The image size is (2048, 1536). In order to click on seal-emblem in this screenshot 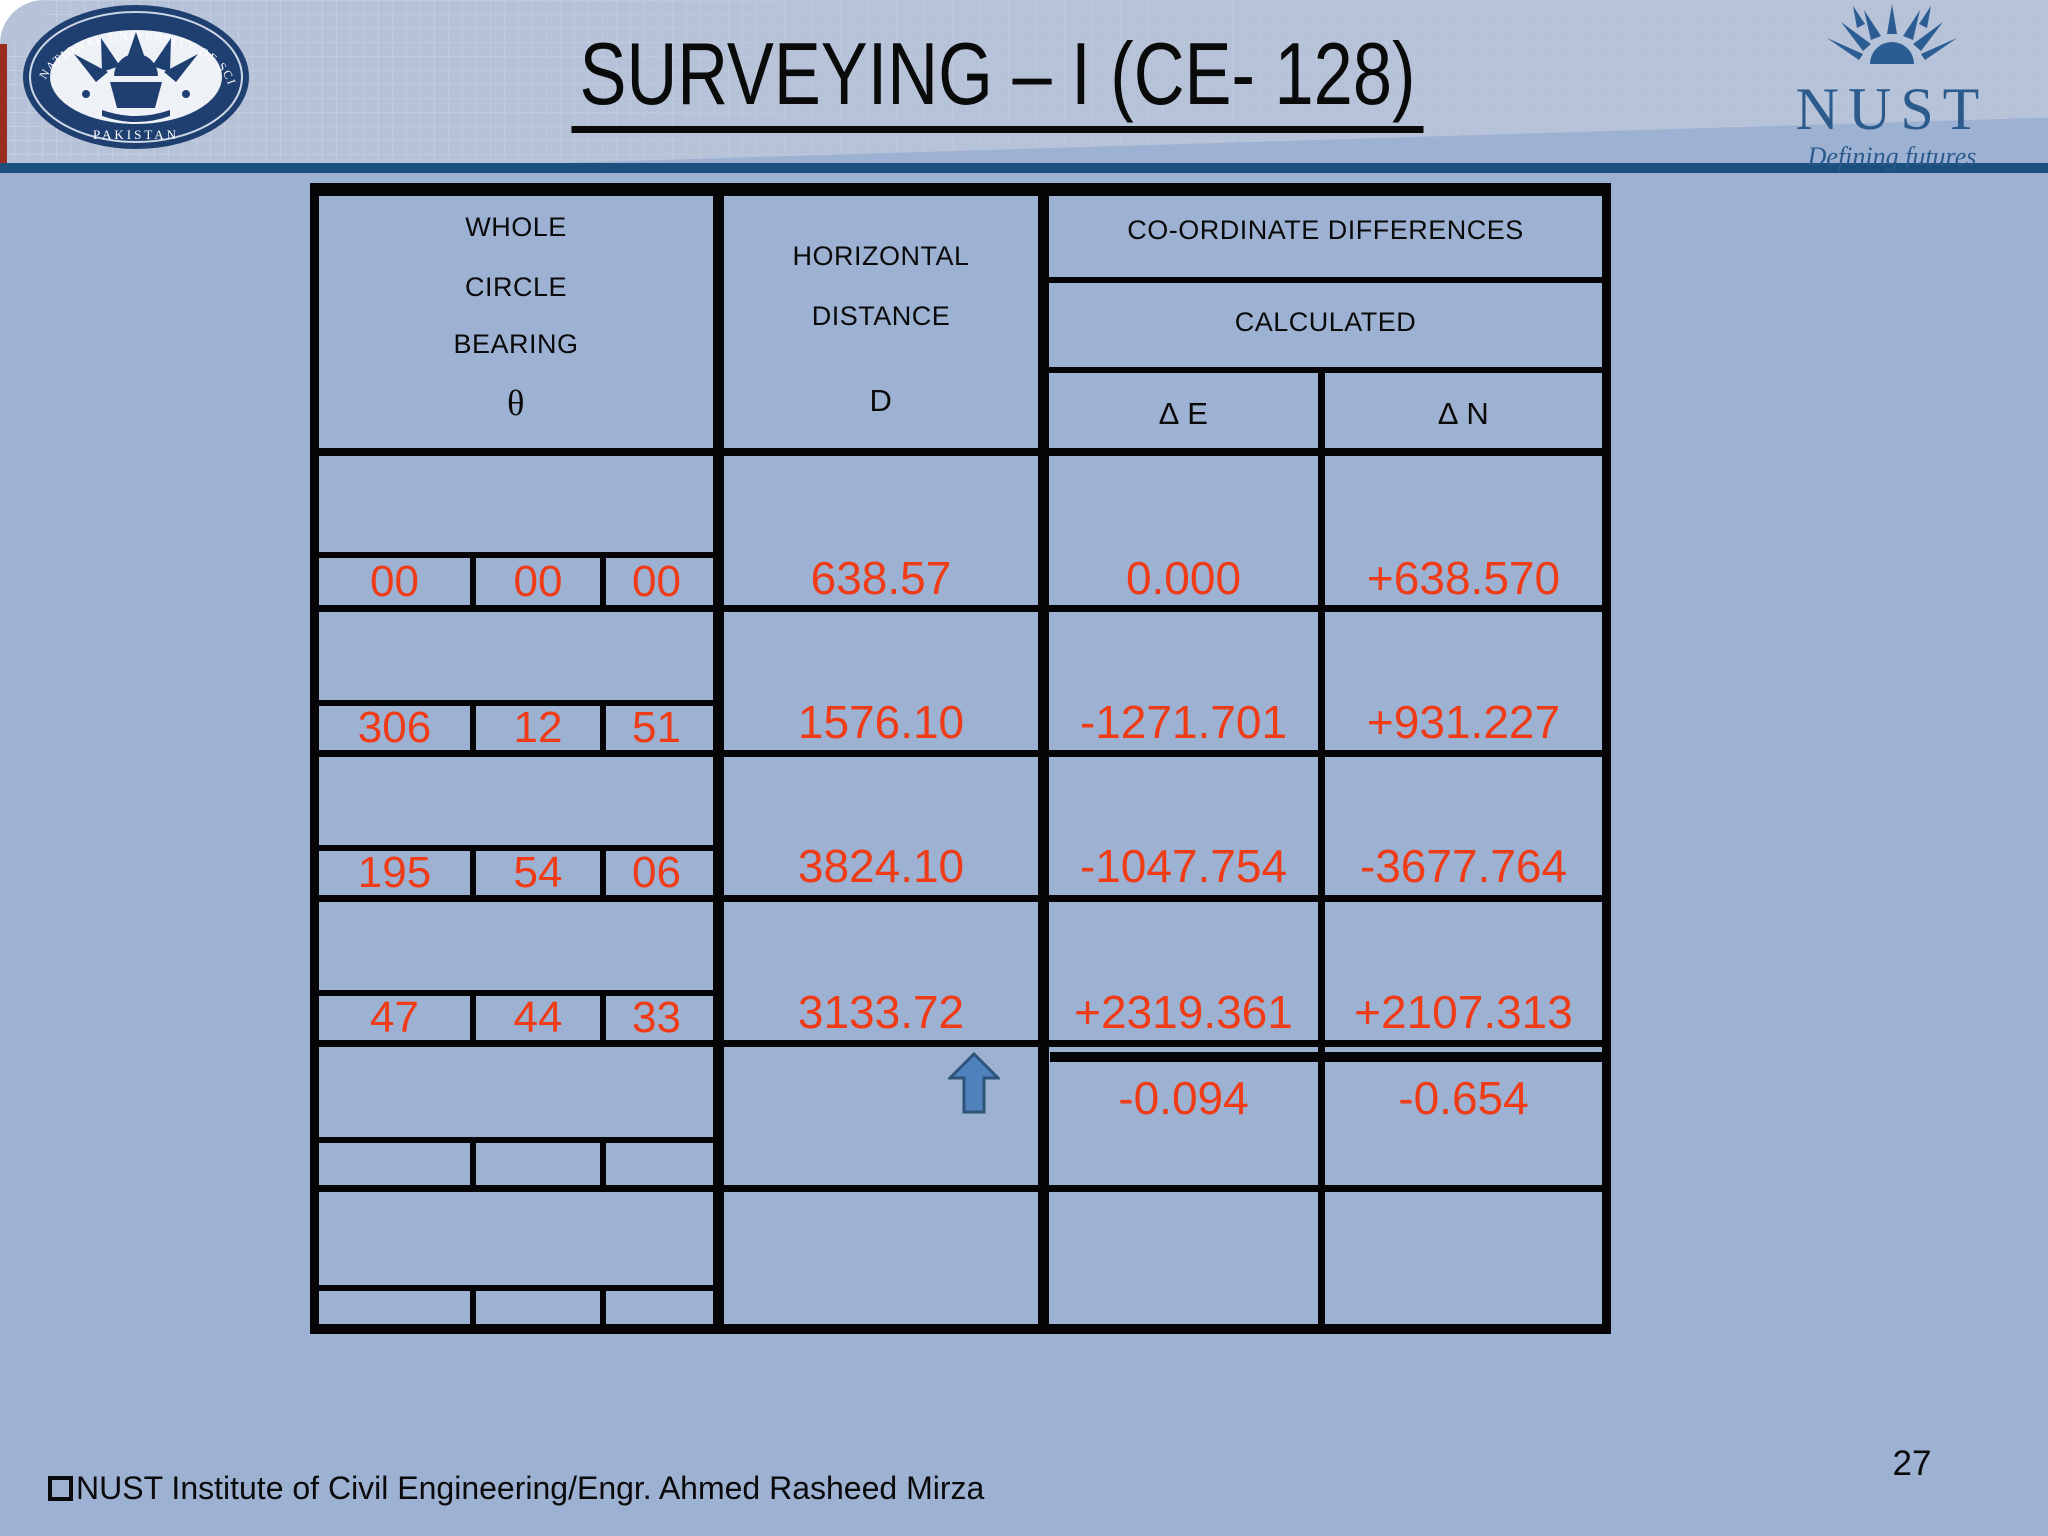, I will do `click(136, 77)`.